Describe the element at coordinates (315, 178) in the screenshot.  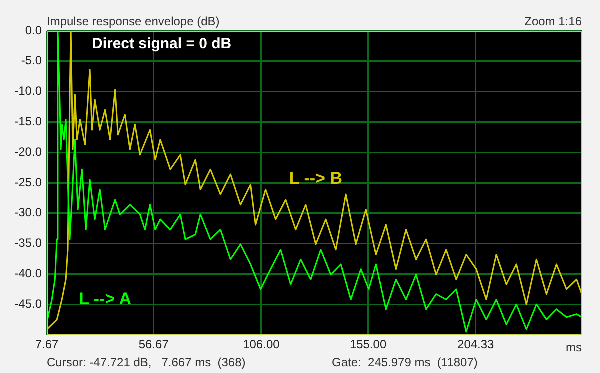
I see `series-label: L --> B` at that location.